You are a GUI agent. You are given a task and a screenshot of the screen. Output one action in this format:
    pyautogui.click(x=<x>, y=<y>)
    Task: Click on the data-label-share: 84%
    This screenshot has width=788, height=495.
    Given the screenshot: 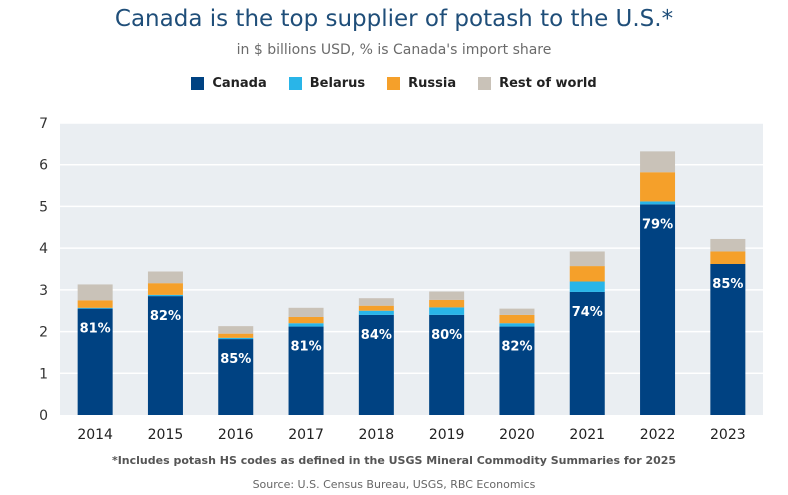 What is the action you would take?
    pyautogui.click(x=376, y=335)
    